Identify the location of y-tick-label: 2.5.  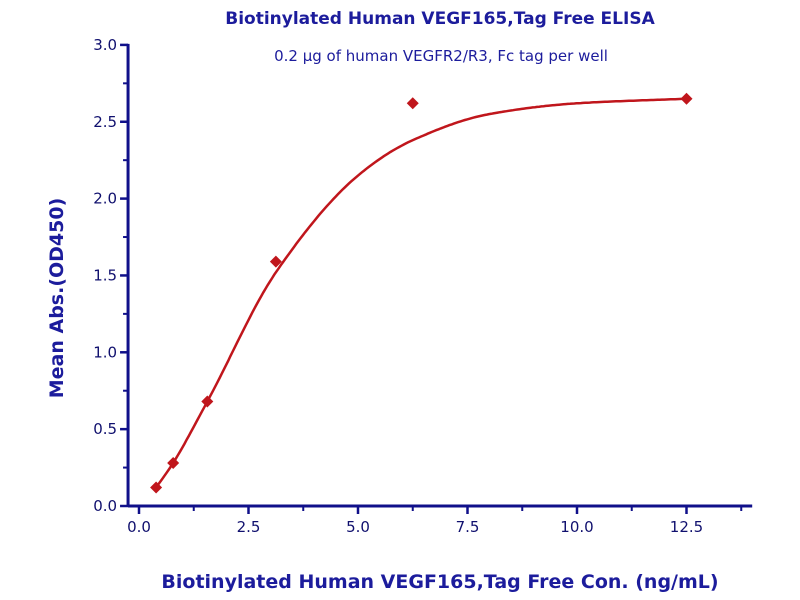
(105, 122).